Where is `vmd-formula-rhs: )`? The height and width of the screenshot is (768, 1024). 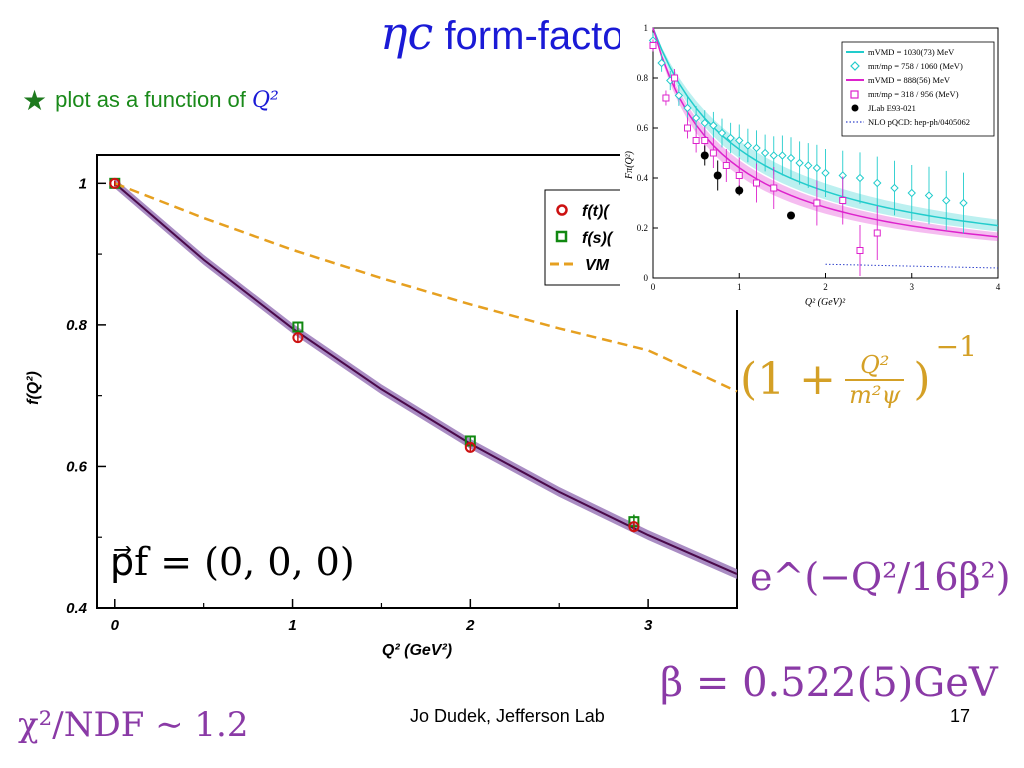
vmd-formula-rhs: ) is located at coordinates (922, 379).